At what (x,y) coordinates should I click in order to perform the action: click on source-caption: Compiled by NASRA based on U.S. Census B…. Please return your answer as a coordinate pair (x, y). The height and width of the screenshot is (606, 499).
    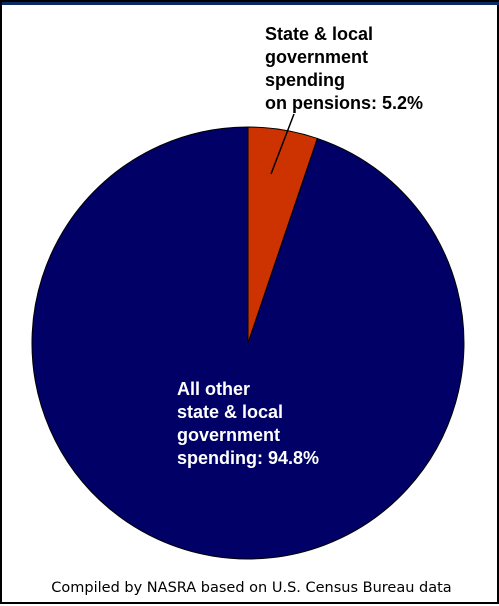
    Looking at the image, I should click on (251, 588).